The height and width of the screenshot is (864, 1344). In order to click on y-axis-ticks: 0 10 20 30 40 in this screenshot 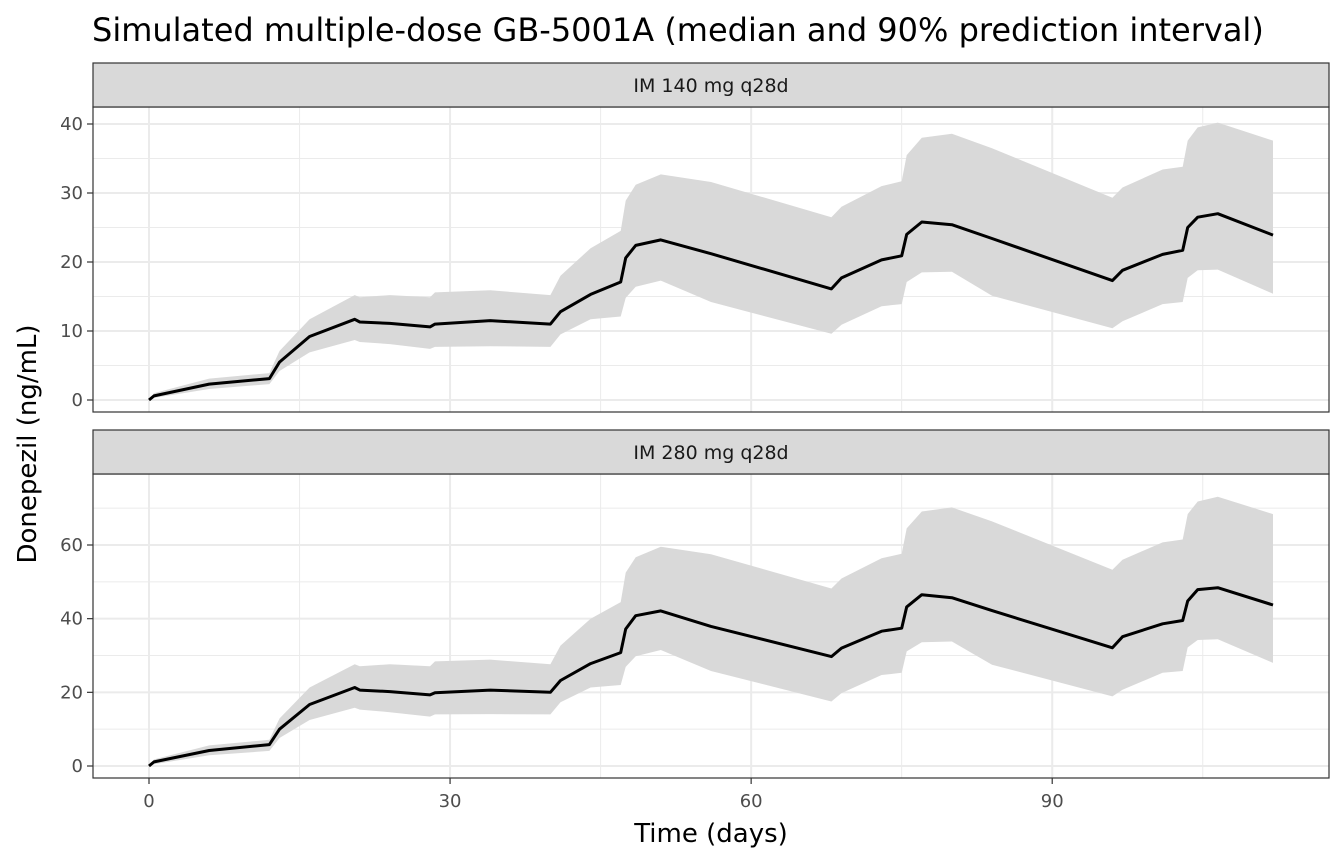, I will do `click(76, 262)`.